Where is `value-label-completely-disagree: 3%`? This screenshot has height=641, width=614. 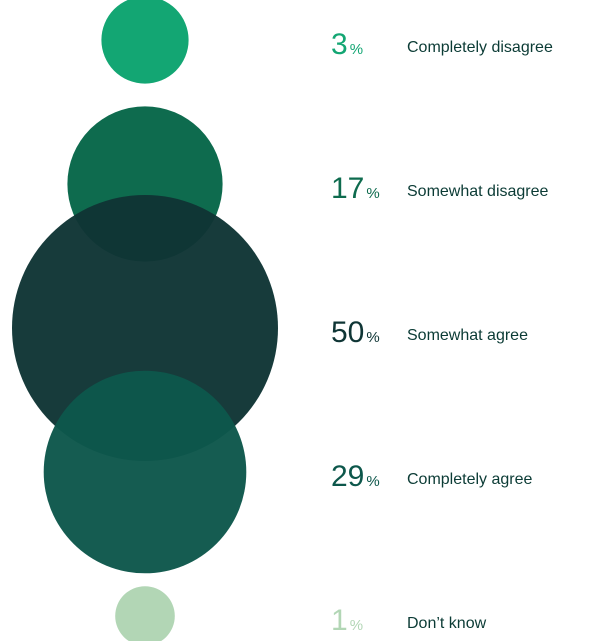
value-label-completely-disagree: 3% is located at coordinates (347, 44).